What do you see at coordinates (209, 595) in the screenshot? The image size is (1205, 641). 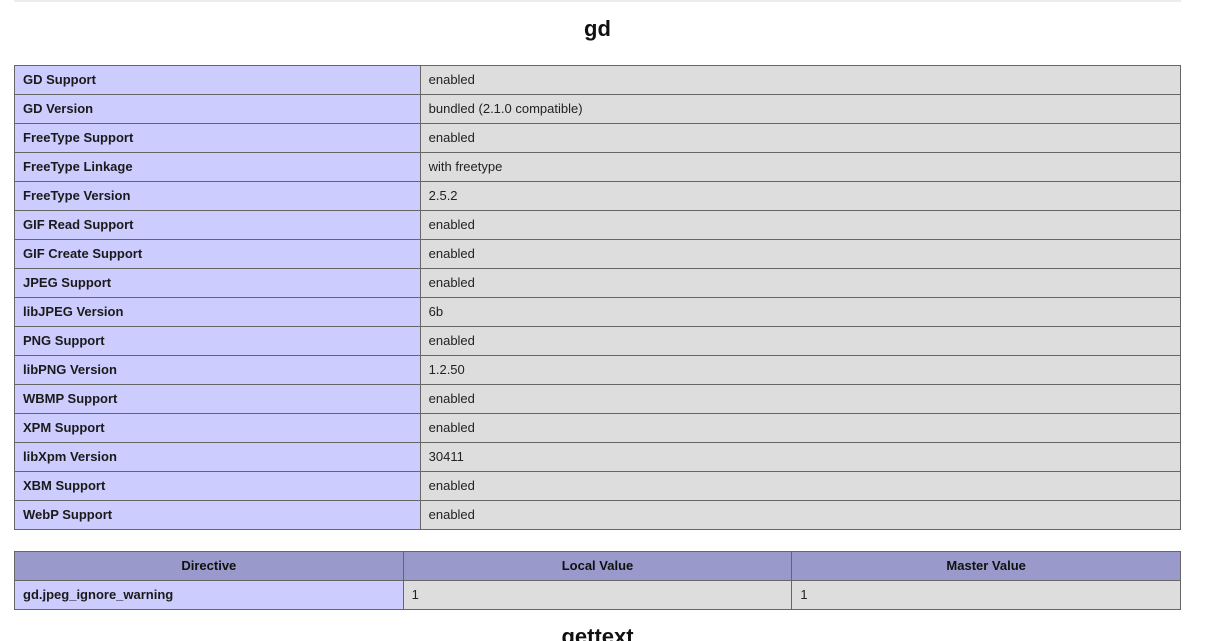 I see `directive-name: gd.jpeg_ignore_warning` at bounding box center [209, 595].